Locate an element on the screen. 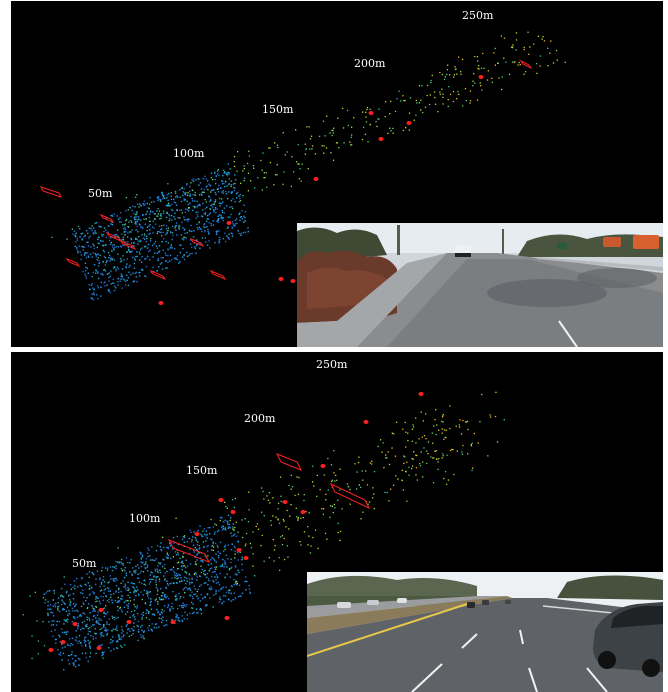 This screenshot has height=692, width=668. camera-image-bottom is located at coordinates (485, 632).